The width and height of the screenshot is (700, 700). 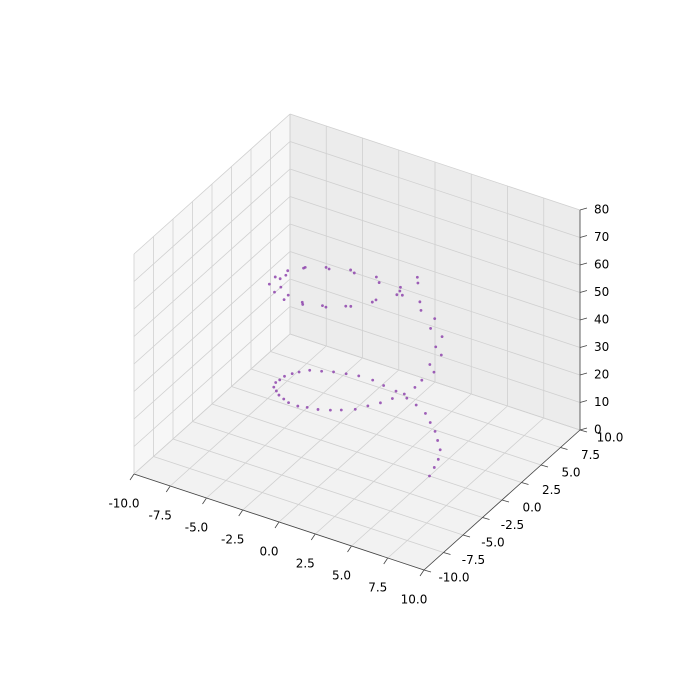 What do you see at coordinates (601, 347) in the screenshot?
I see `z-tick-label: 30` at bounding box center [601, 347].